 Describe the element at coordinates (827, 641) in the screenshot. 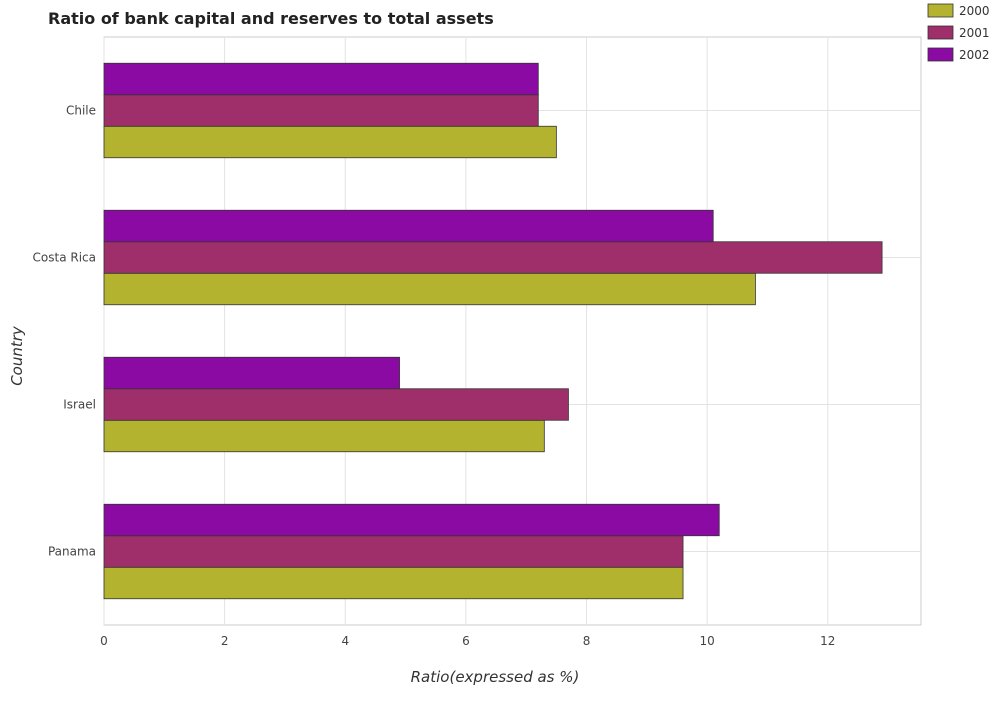

I see `x-tick-label: 12` at that location.